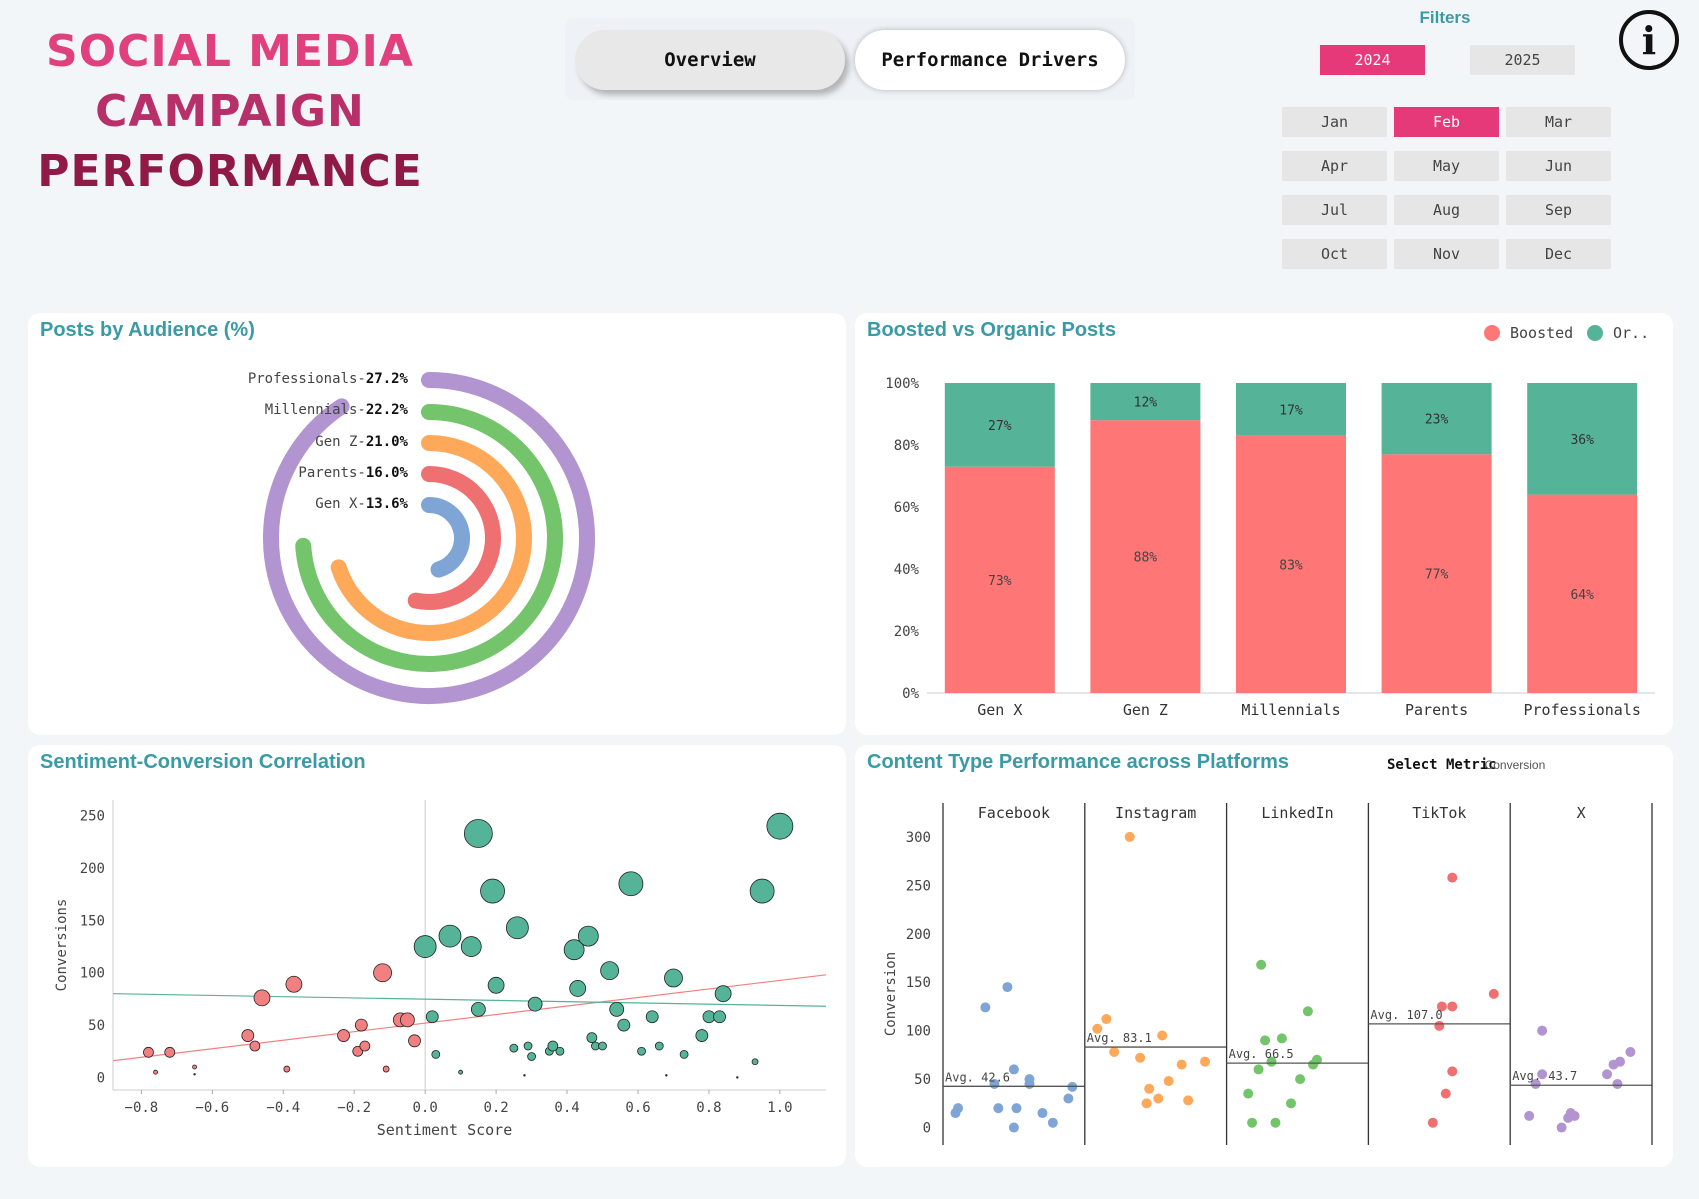  Describe the element at coordinates (1334, 254) in the screenshot. I see `month-button-oct: Oct` at that location.